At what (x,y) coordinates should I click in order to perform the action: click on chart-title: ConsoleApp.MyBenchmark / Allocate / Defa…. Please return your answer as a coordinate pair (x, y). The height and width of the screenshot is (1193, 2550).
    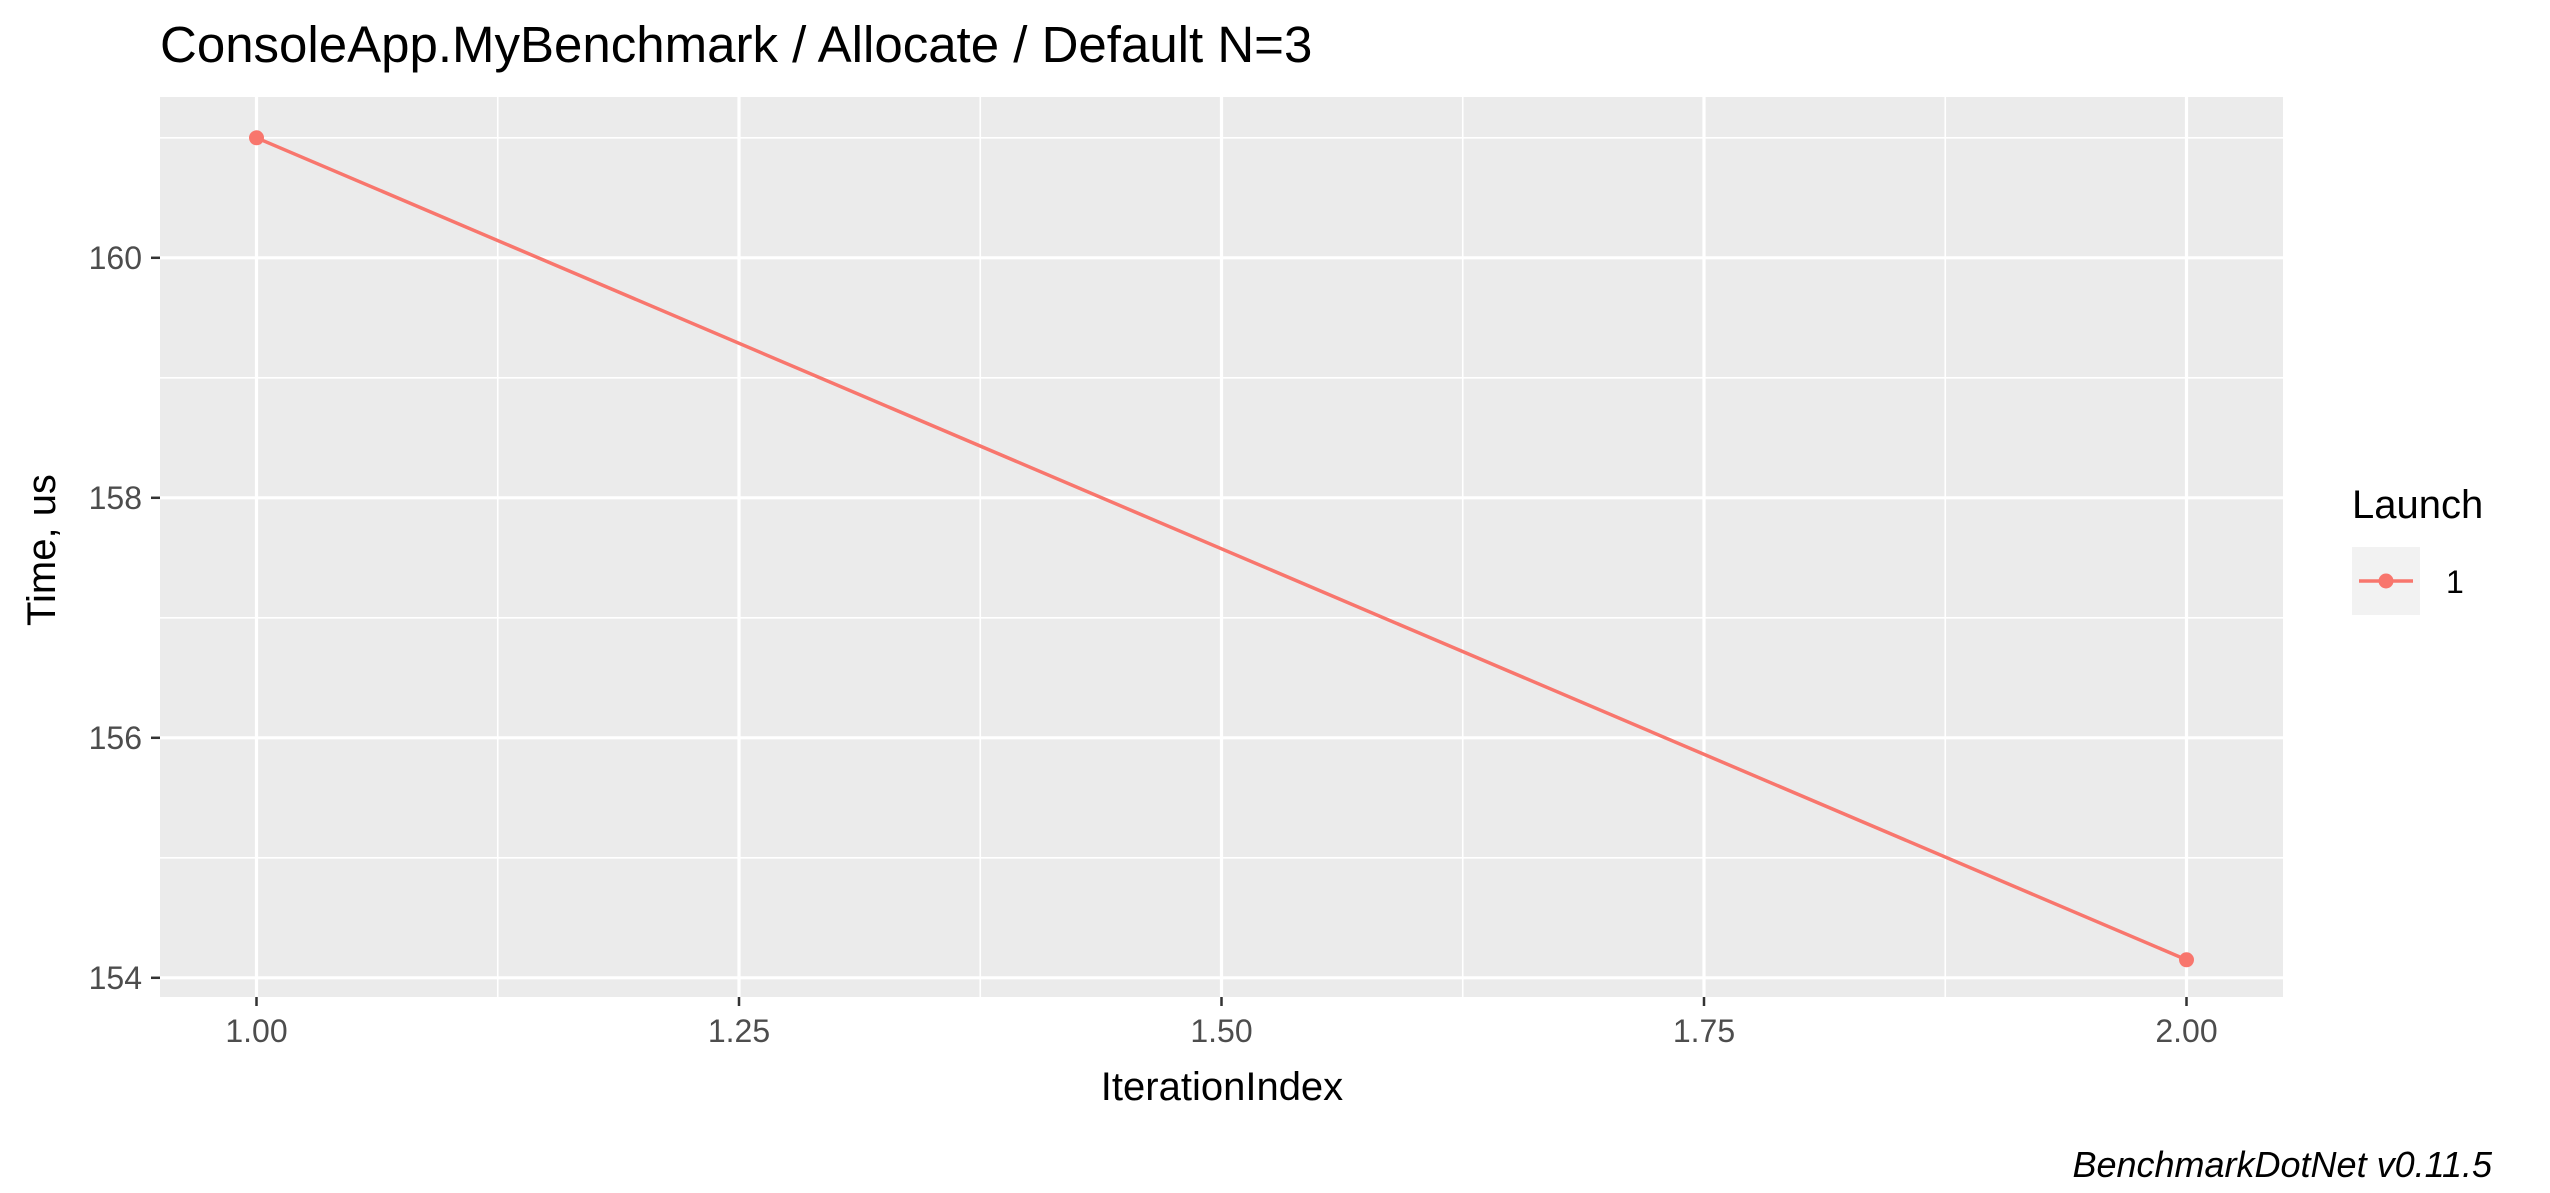
    Looking at the image, I should click on (736, 44).